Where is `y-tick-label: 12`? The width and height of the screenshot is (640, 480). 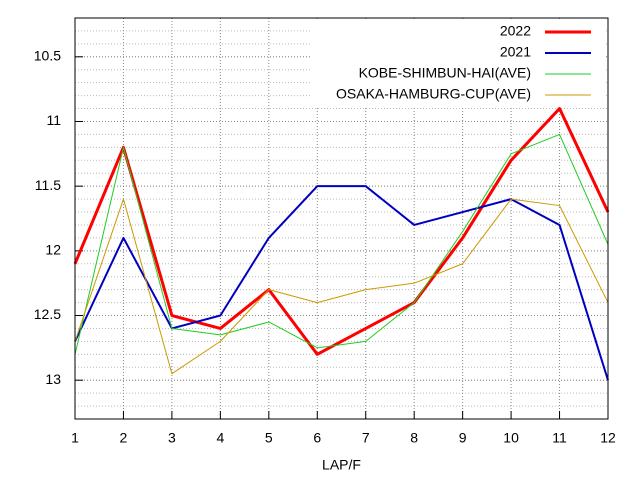 y-tick-label: 12 is located at coordinates (53, 250).